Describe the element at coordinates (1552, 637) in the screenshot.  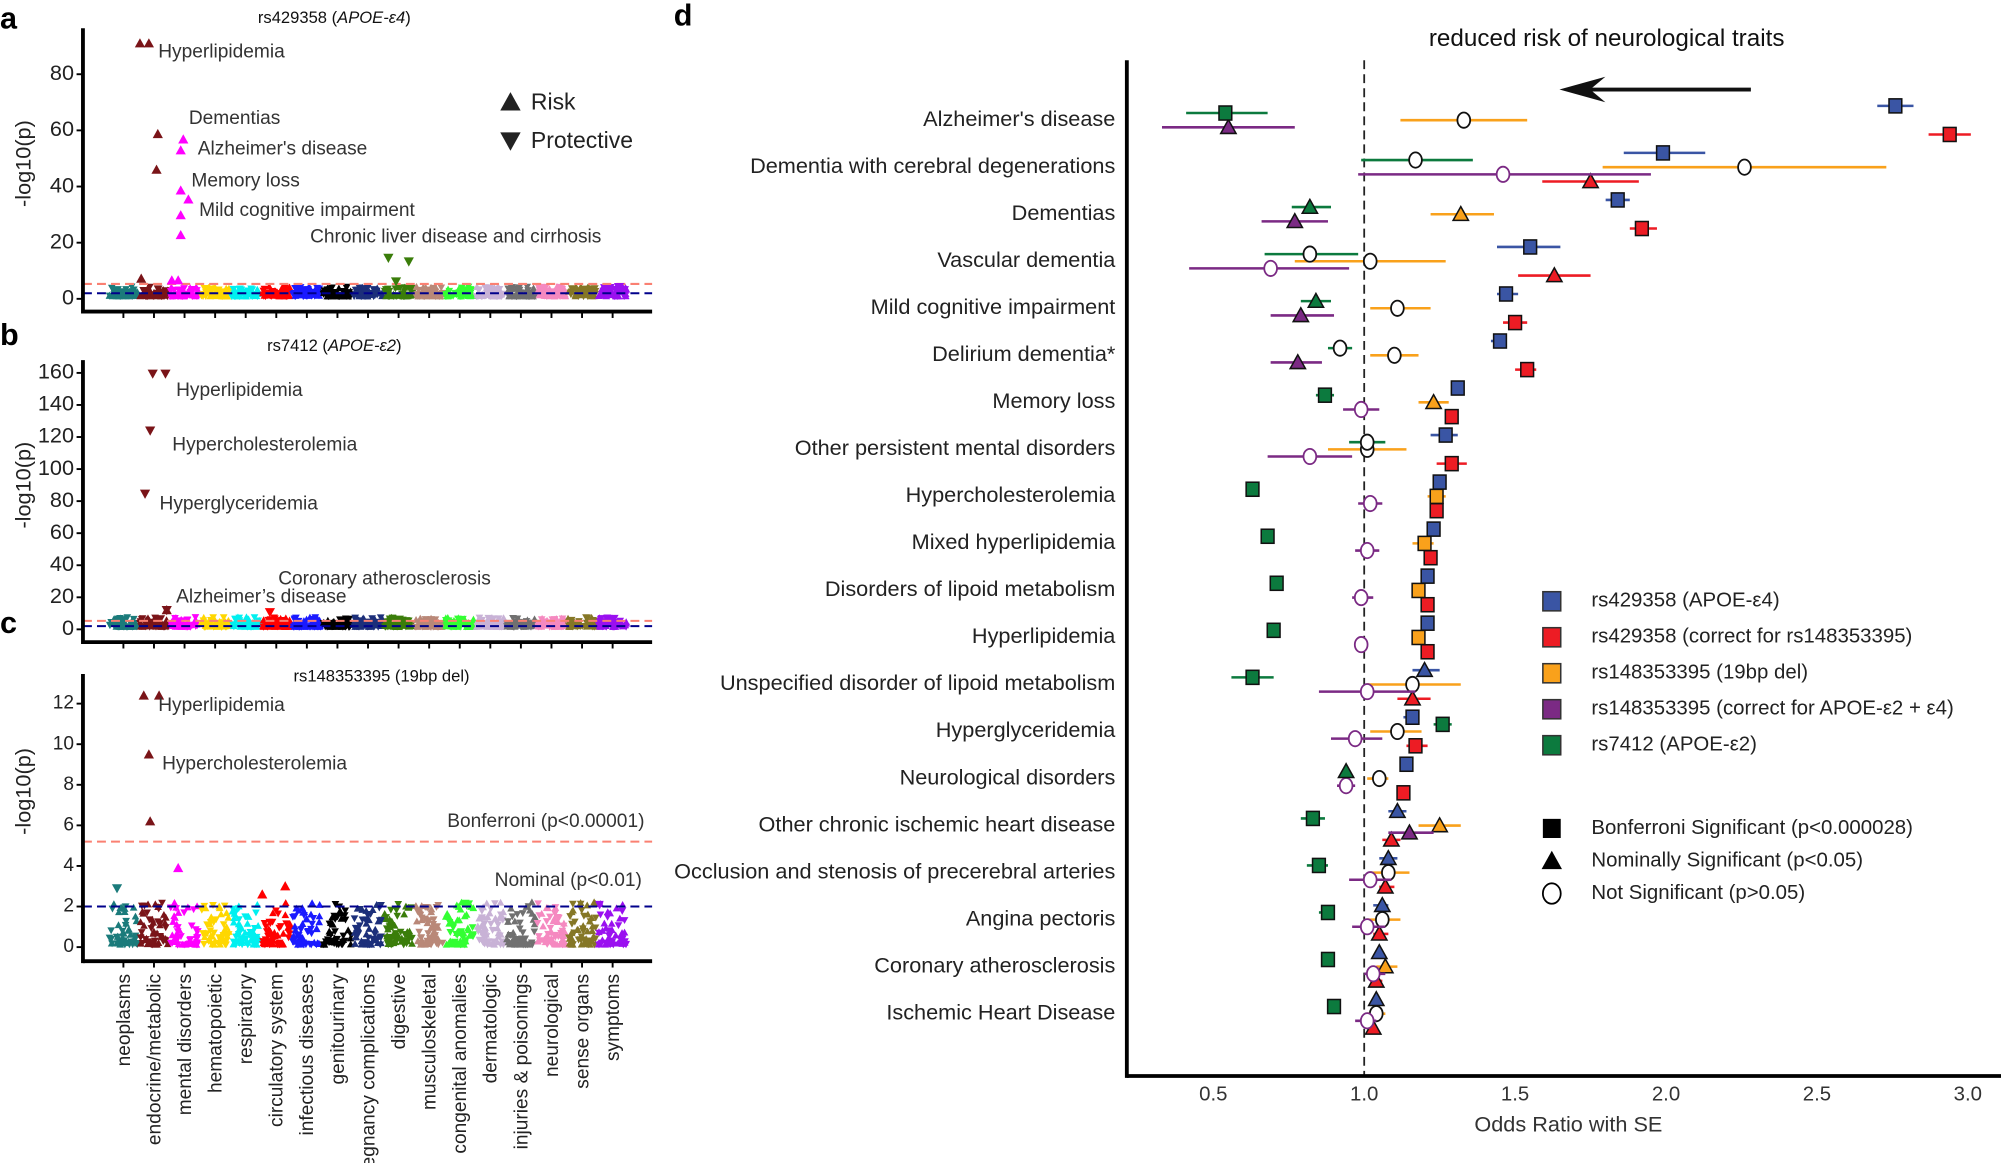
I see `legend-swatch` at that location.